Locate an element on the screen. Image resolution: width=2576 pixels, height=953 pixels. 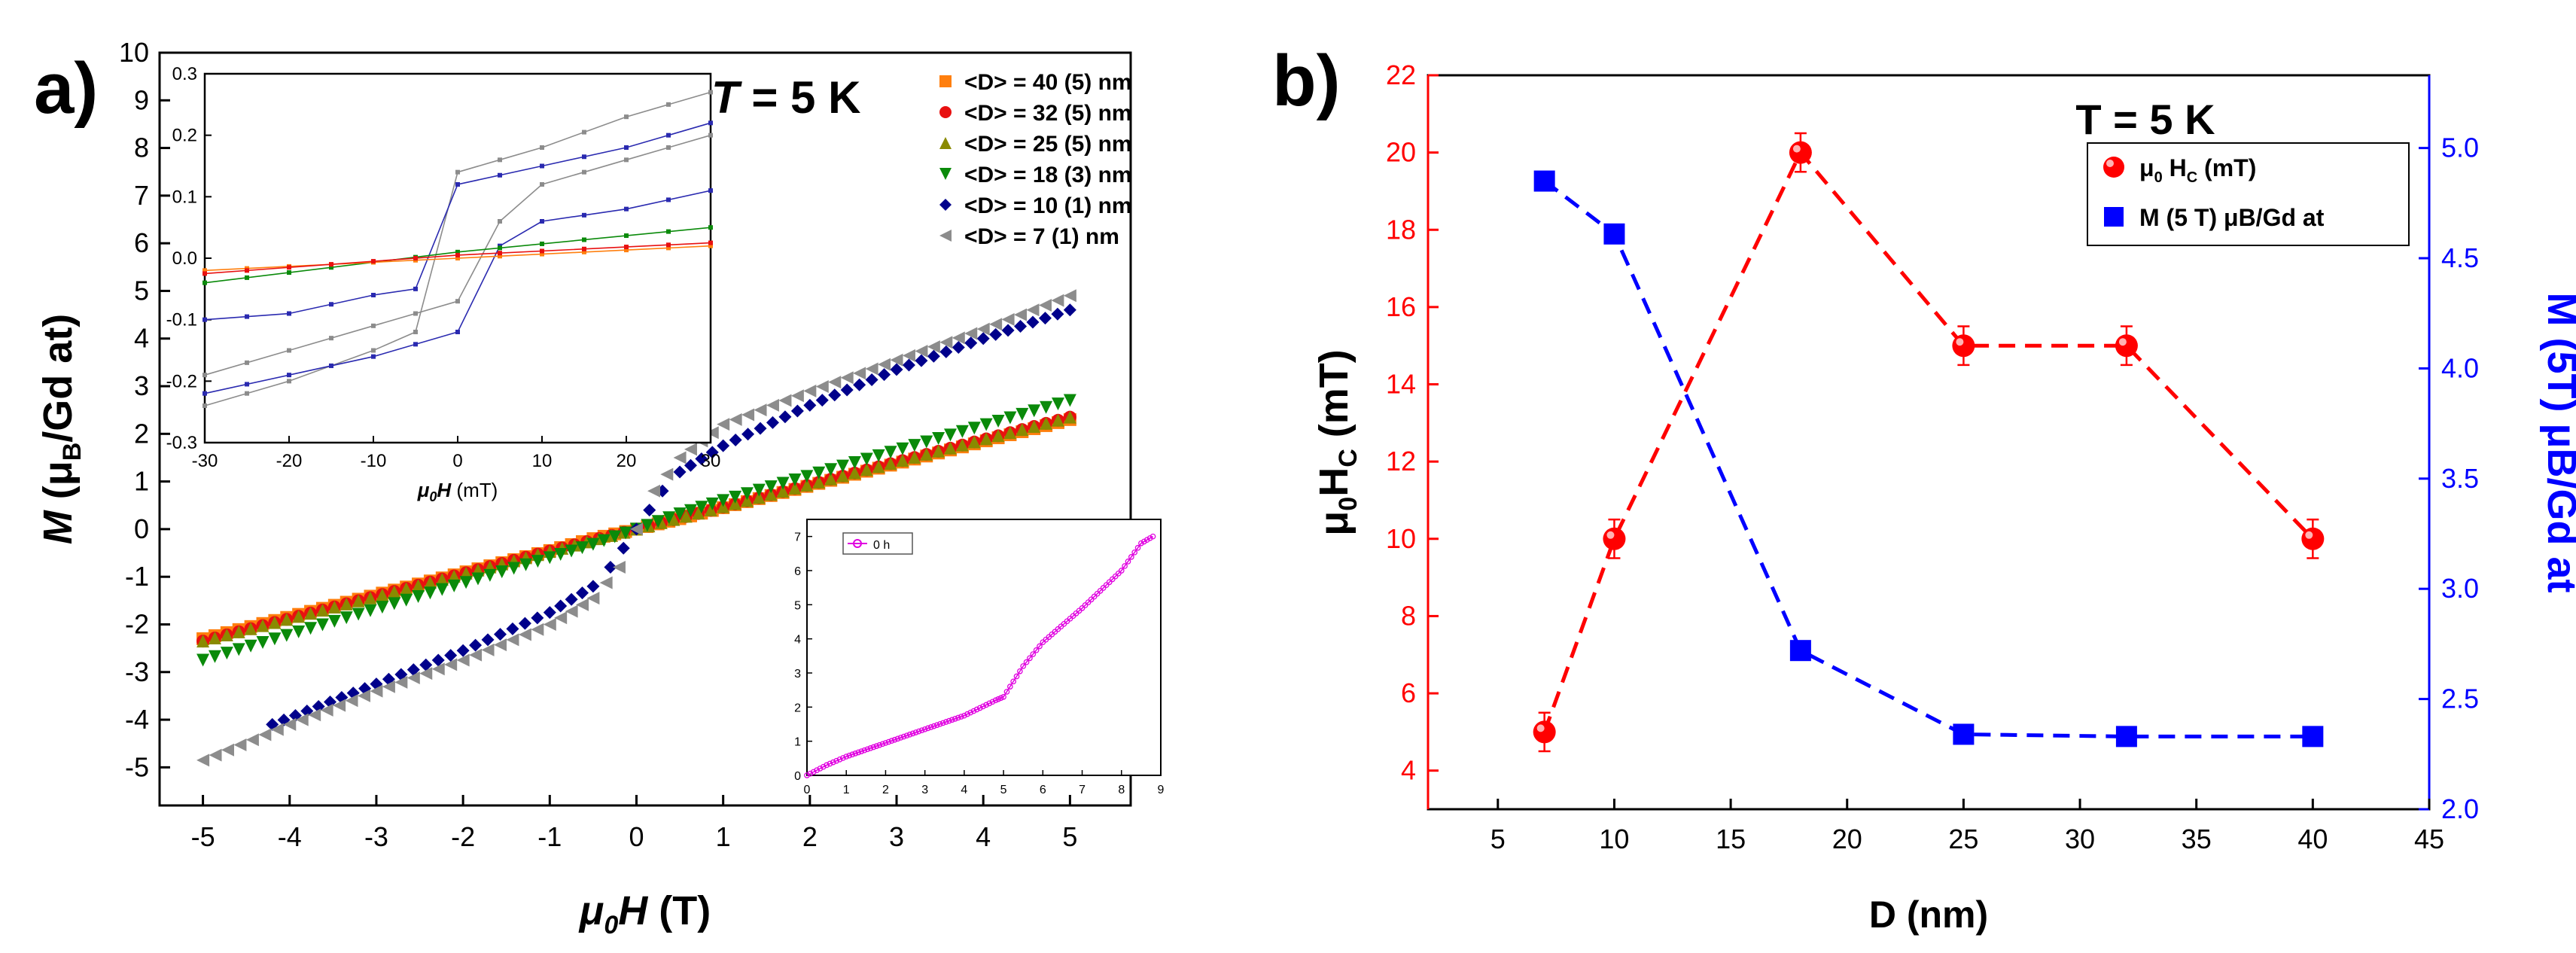
inset-x-tick-label: 0 is located at coordinates (457, 461).